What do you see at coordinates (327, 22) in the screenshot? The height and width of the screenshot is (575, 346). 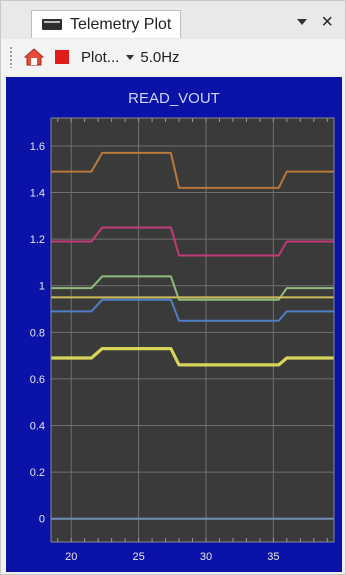 I see `close-icon: ×` at bounding box center [327, 22].